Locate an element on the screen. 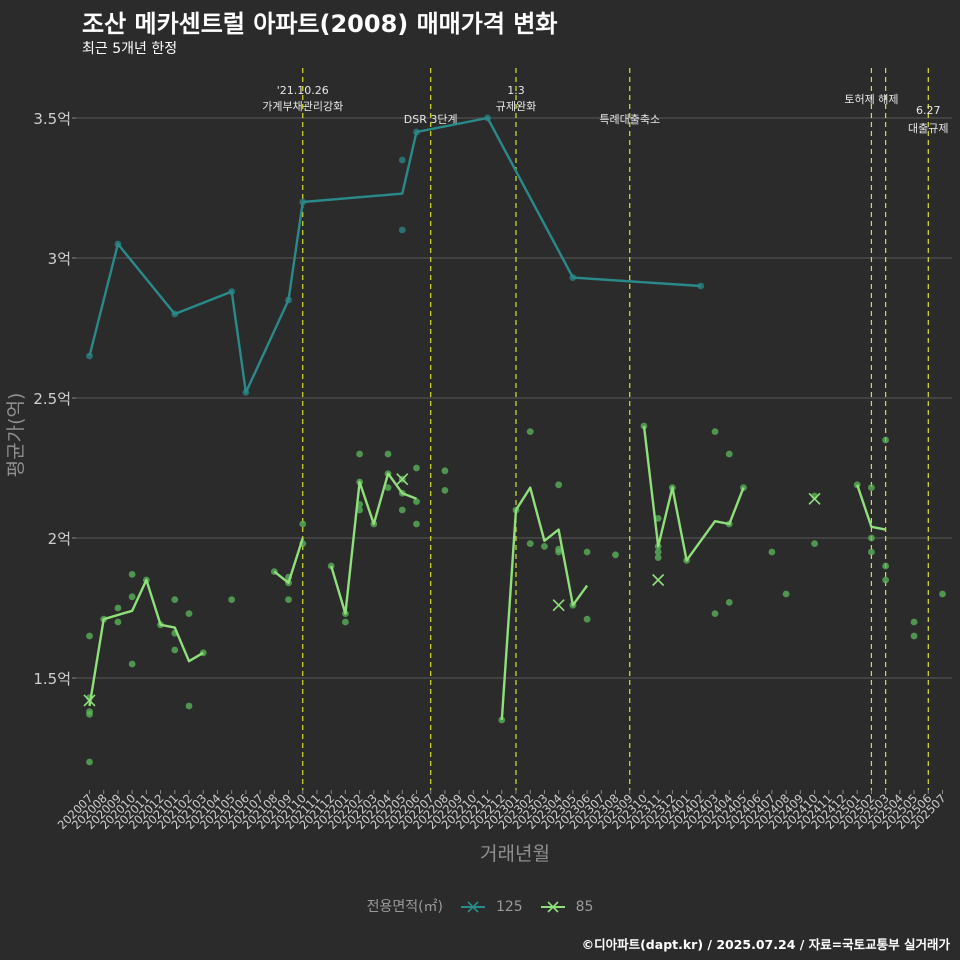 This screenshot has height=960, width=960. y-axis-title: 평균가(억) is located at coordinates (16, 435).